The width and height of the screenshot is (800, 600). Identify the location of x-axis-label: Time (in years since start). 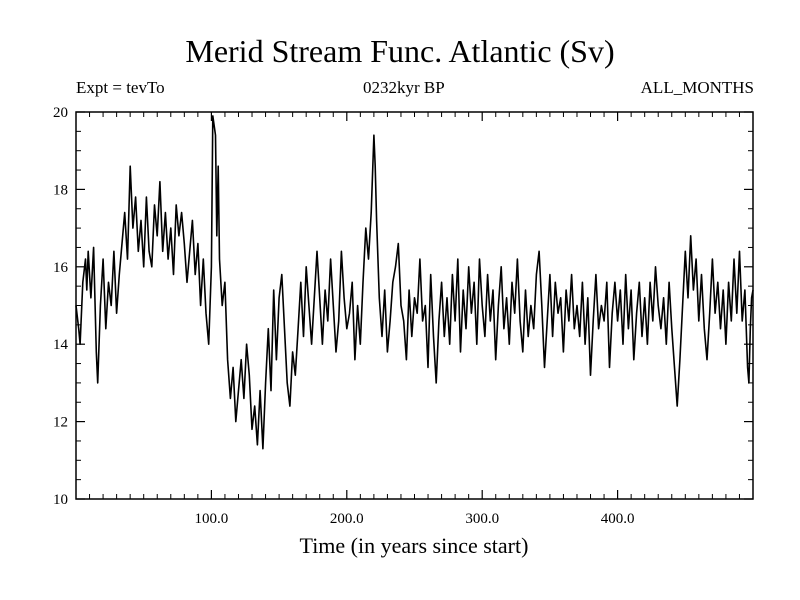
(414, 545).